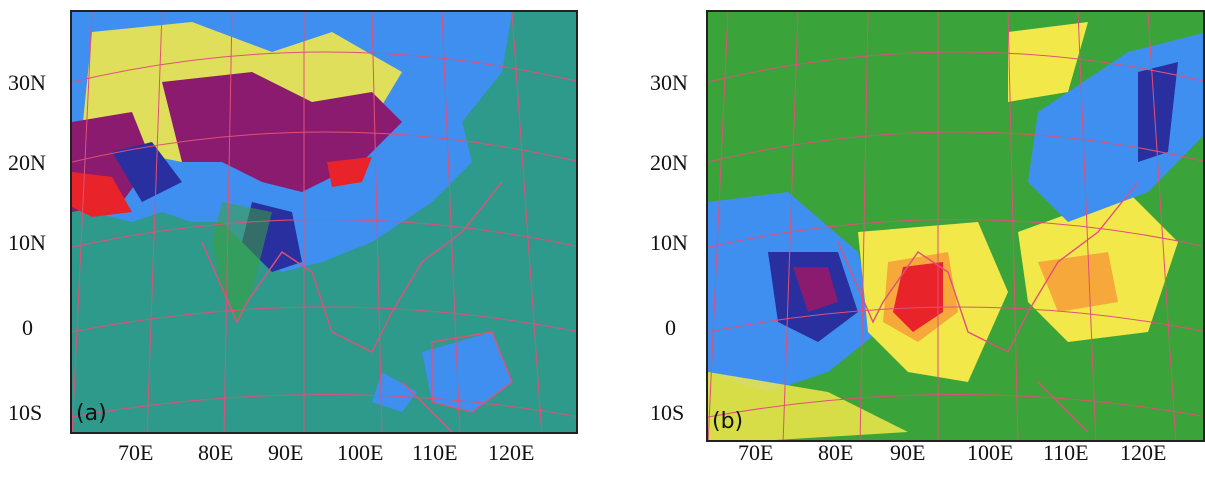  I want to click on red-region-west, so click(102, 194).